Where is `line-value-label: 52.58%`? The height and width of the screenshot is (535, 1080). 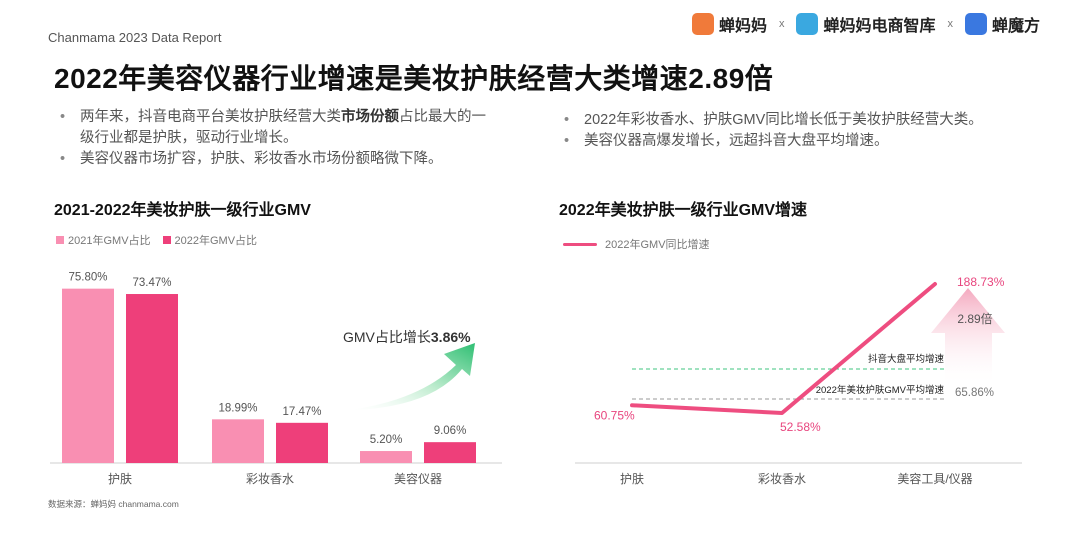
line-value-label: 52.58% is located at coordinates (800, 427).